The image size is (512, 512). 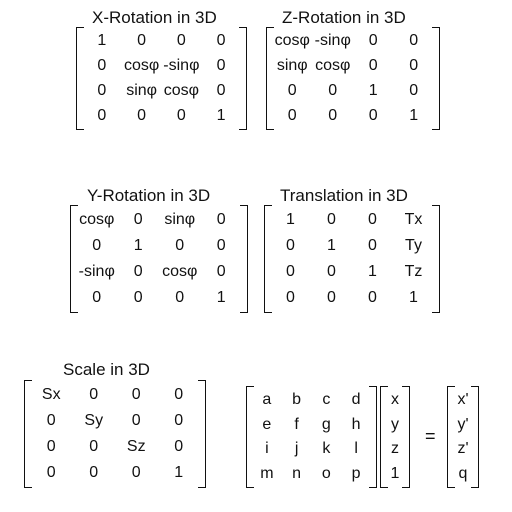 I want to click on matrix-grid: Sx 0 0 0 0 Sy 0 0 0 0 Sz 0 0 0 0 1, so click(x=115, y=434).